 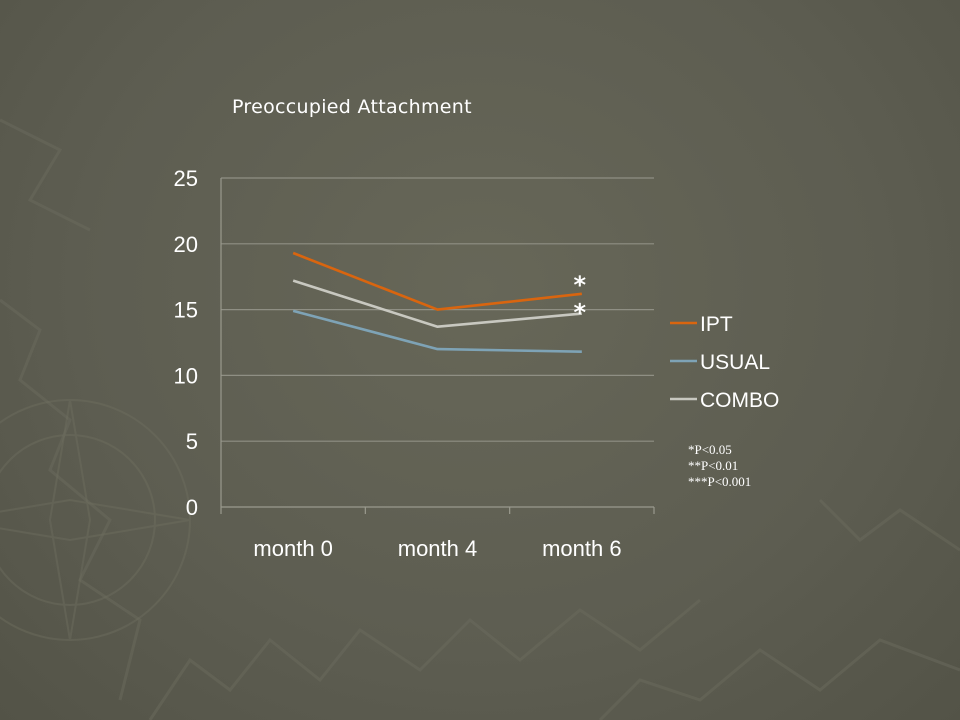 What do you see at coordinates (735, 362) in the screenshot?
I see `legend-label-usual: USUAL` at bounding box center [735, 362].